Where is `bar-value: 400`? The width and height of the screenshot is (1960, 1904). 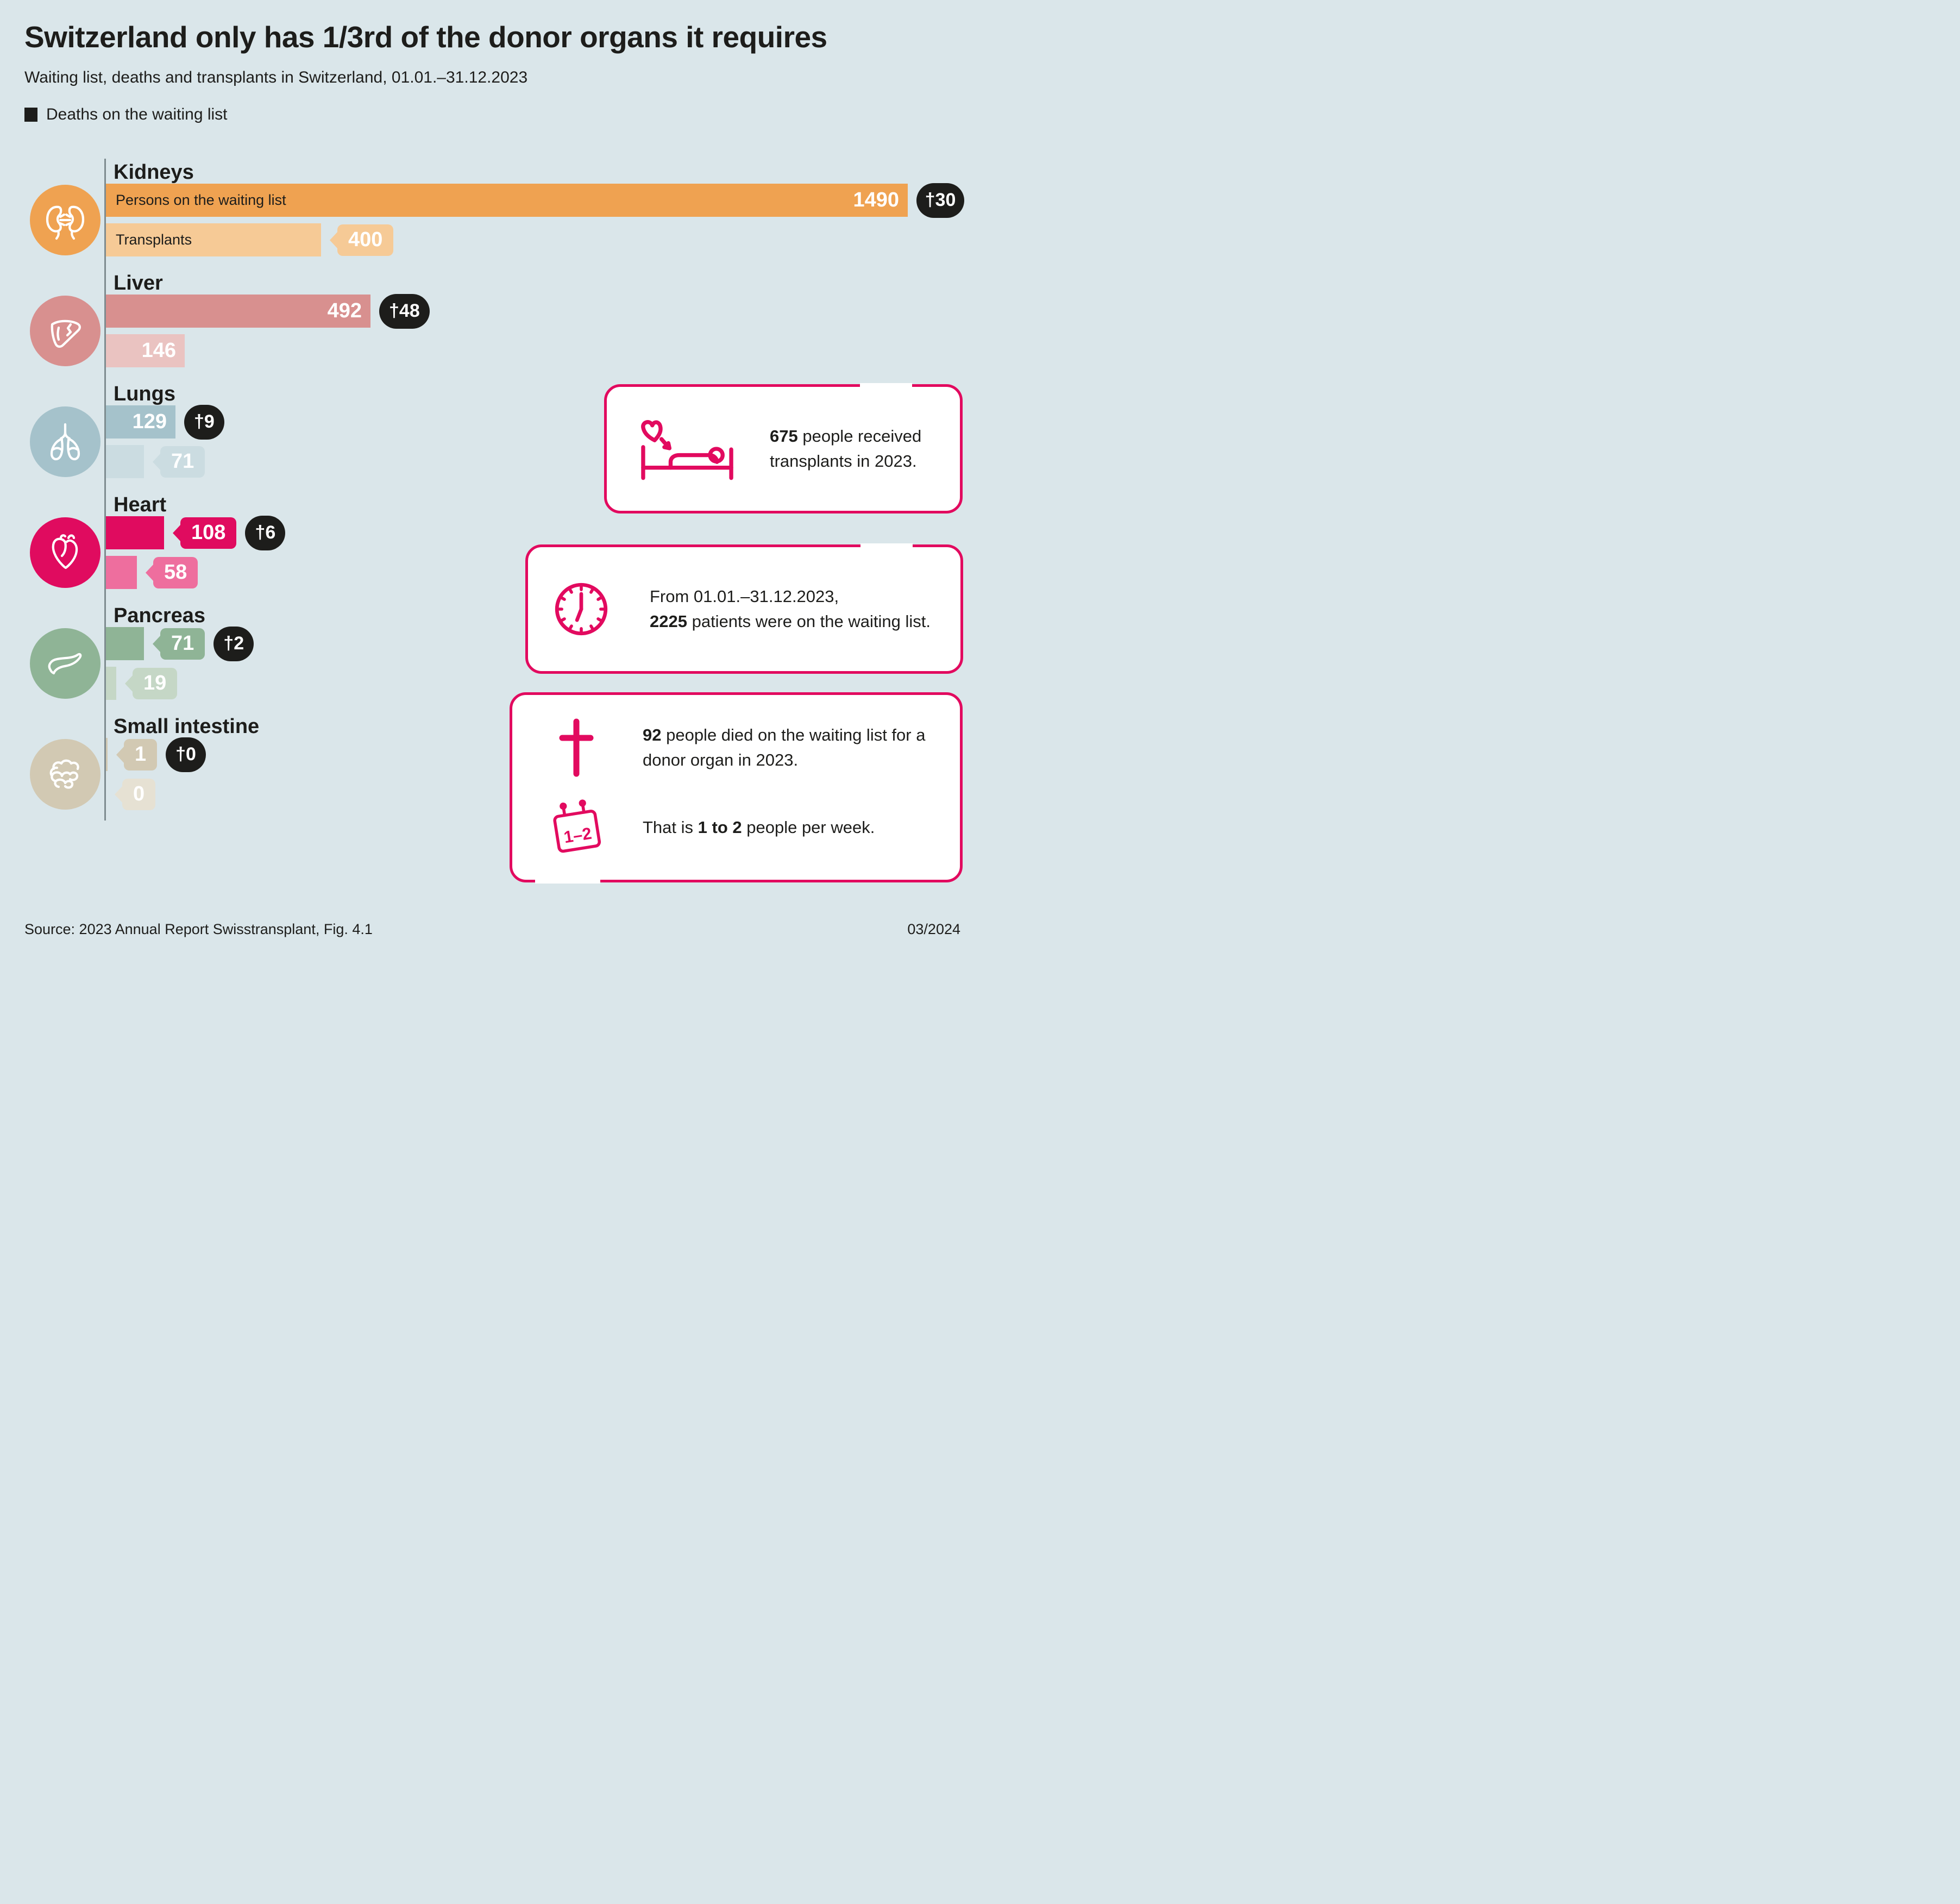 bar-value: 400 is located at coordinates (365, 240).